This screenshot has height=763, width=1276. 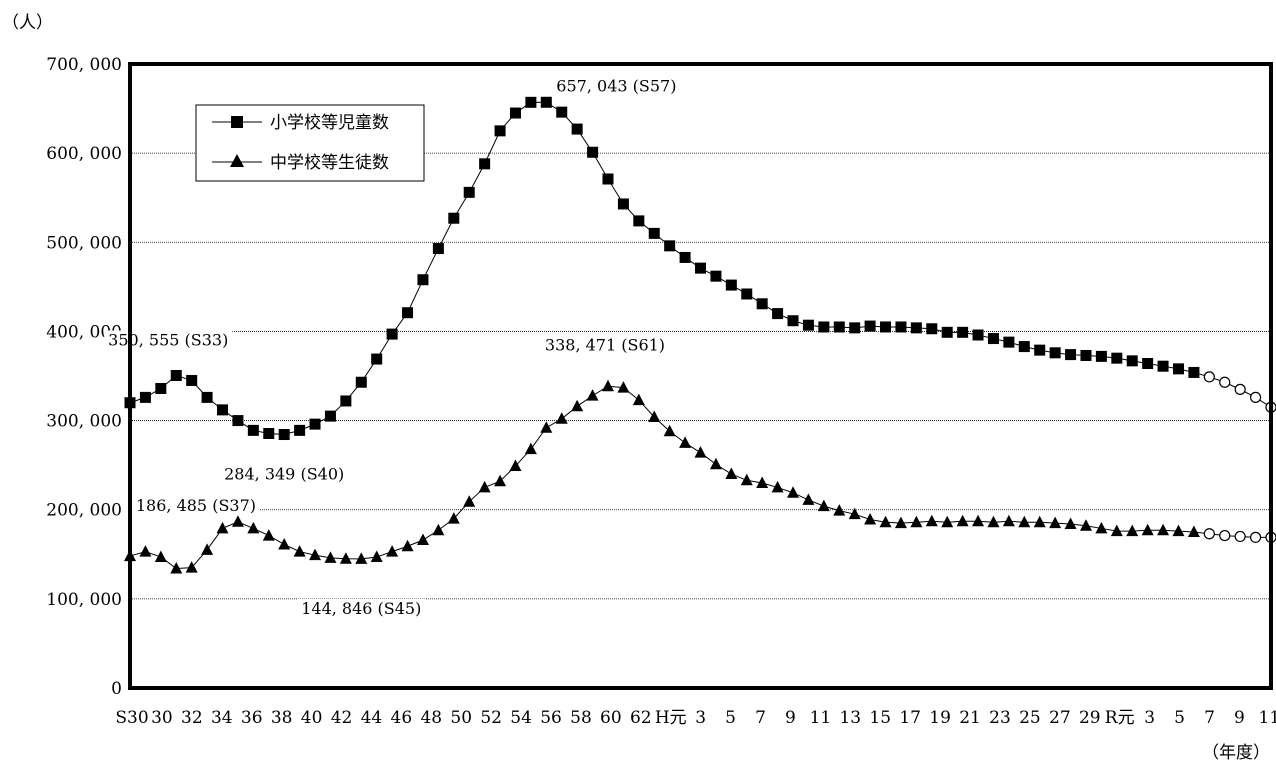 What do you see at coordinates (168, 340) in the screenshot?
I see `data-label: 350, 555 (S33)` at bounding box center [168, 340].